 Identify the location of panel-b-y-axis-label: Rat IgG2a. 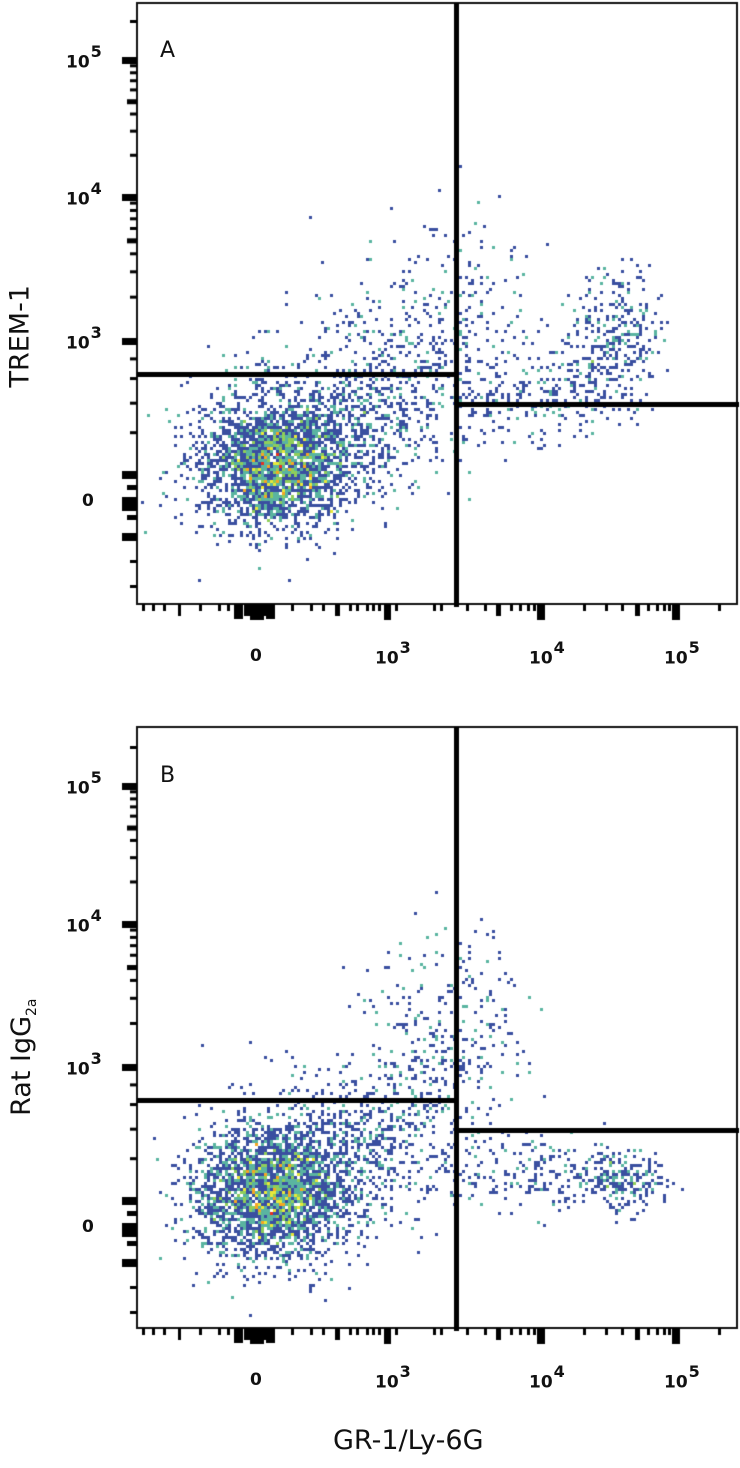
(23, 1057).